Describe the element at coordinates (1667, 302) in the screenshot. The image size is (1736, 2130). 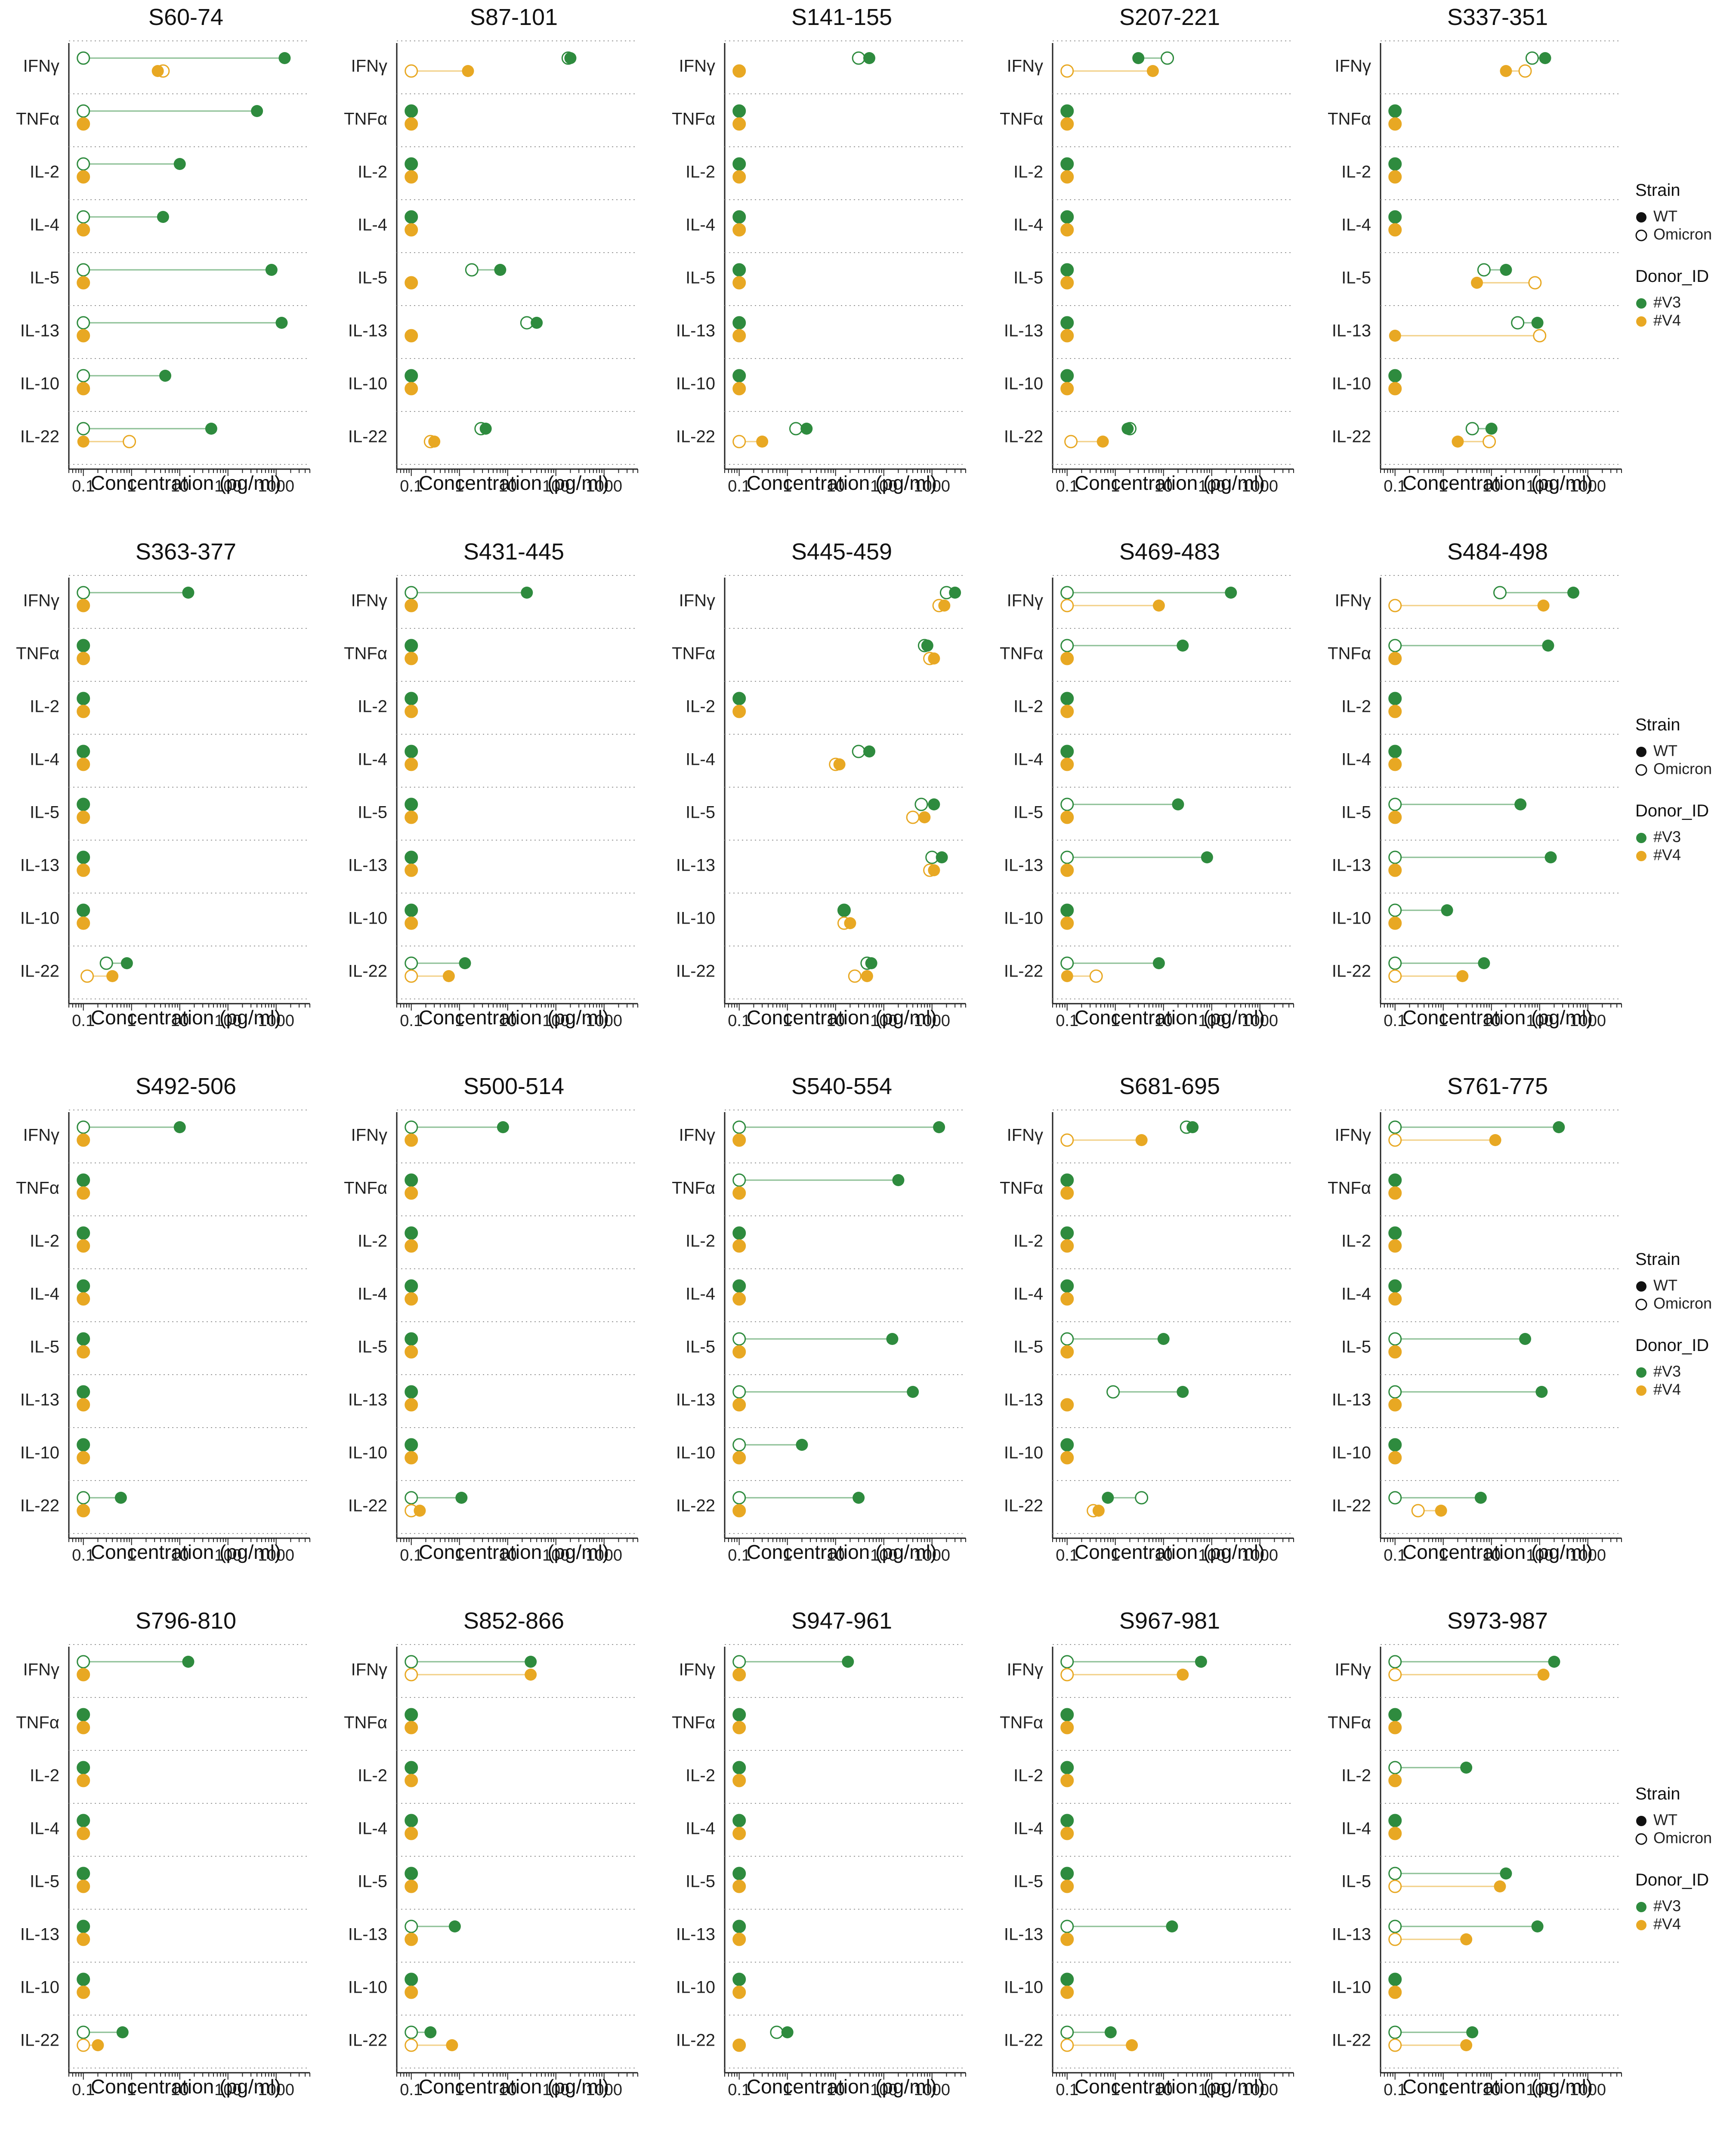
I see `legend-donor-label: #V3` at that location.